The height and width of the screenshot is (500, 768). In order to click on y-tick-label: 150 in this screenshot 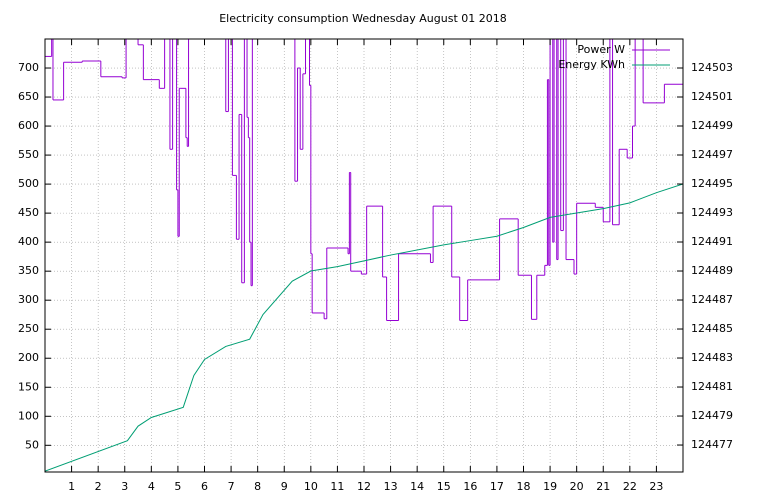, I will do `click(28, 386)`.